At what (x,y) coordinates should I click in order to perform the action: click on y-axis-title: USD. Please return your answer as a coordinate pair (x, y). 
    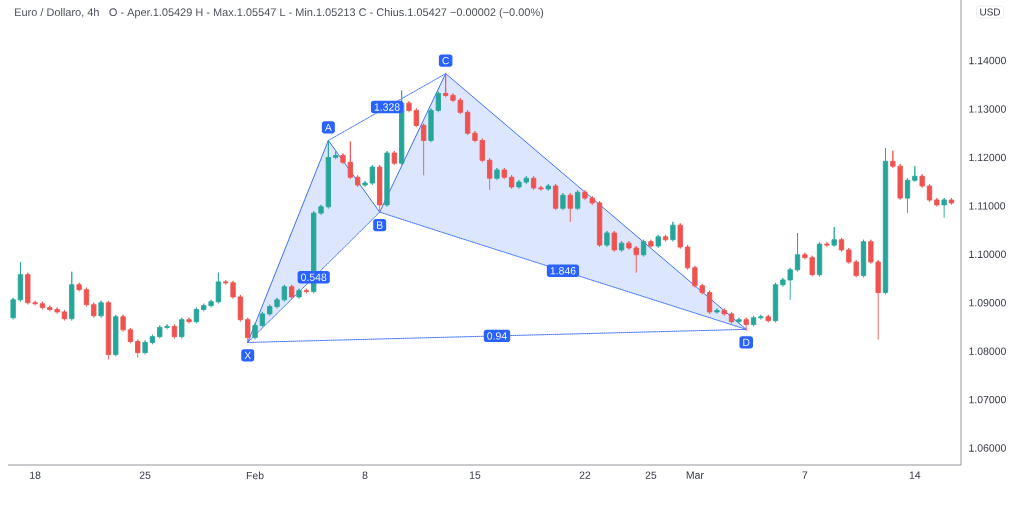
    Looking at the image, I should click on (990, 12).